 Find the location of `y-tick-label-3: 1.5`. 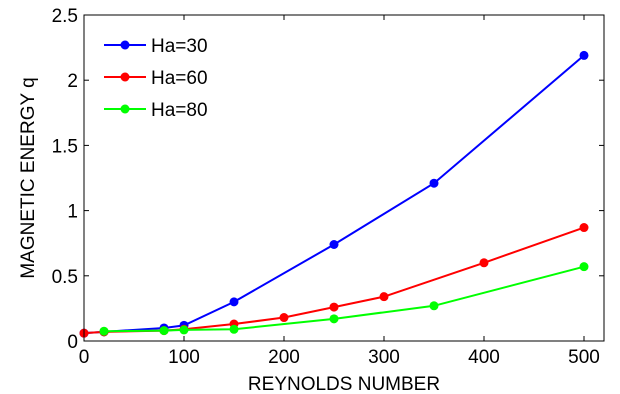

y-tick-label-3: 1.5 is located at coordinates (65, 146).